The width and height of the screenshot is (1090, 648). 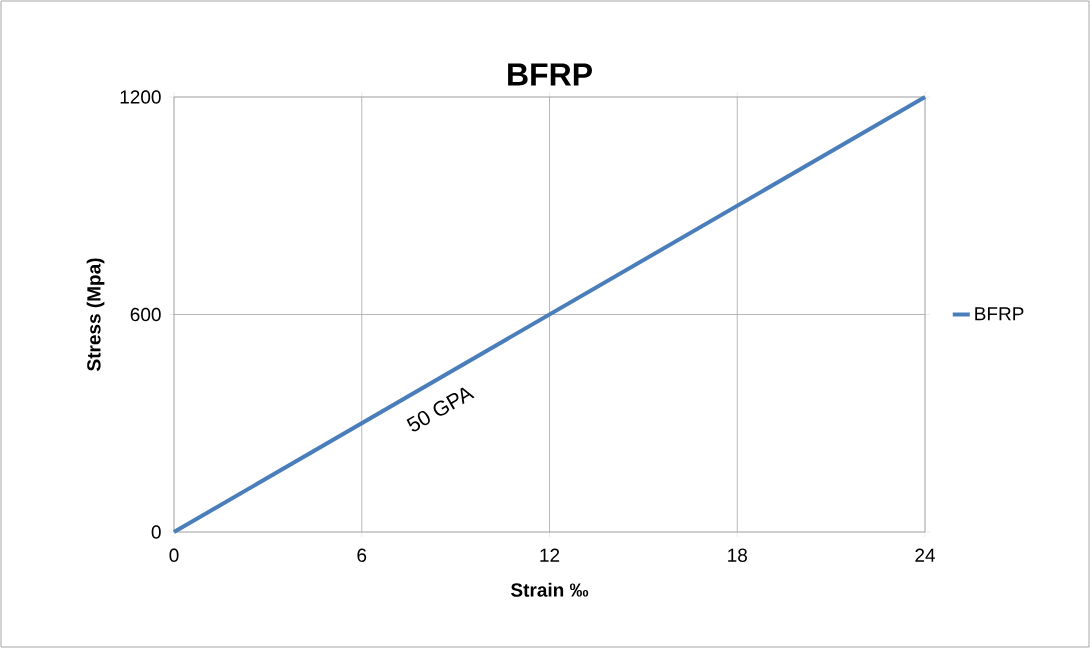 I want to click on annotation: 50 GPA, so click(x=440, y=409).